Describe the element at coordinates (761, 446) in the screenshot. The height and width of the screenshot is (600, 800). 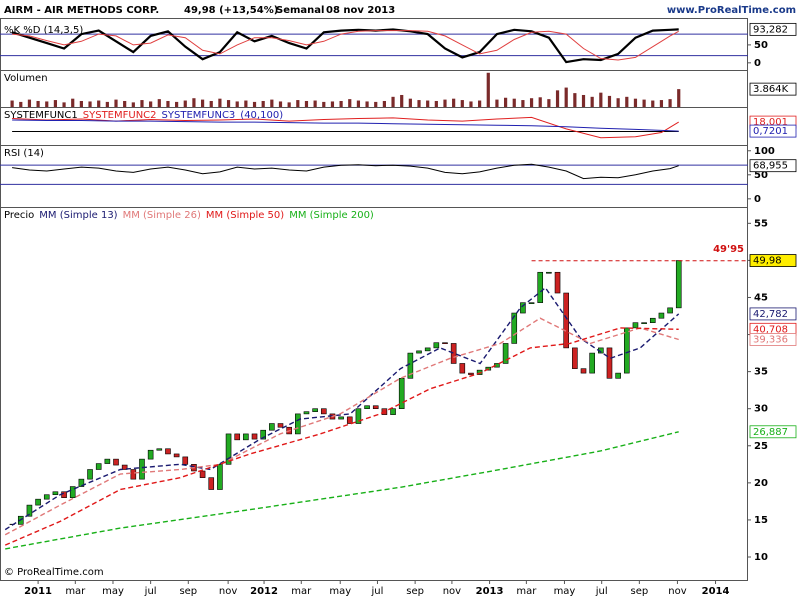
I see `y-tick-label: 25` at that location.